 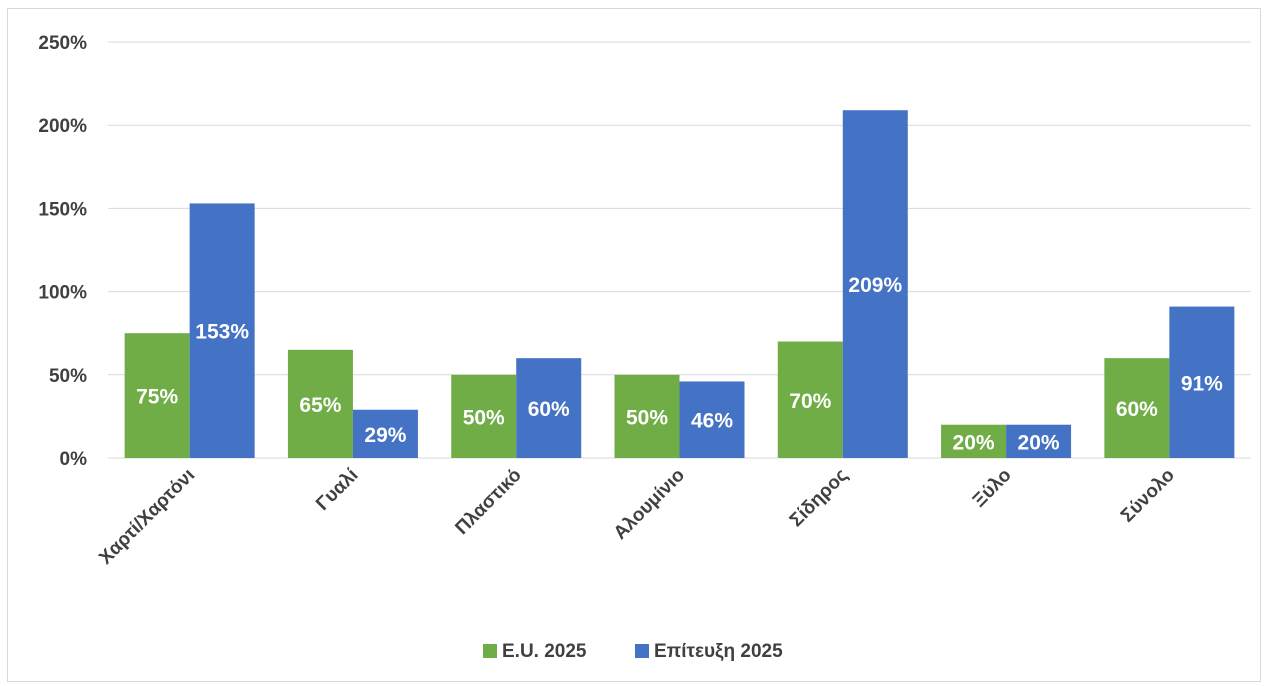 What do you see at coordinates (62, 43) in the screenshot?
I see `y-tick-label: 250%` at bounding box center [62, 43].